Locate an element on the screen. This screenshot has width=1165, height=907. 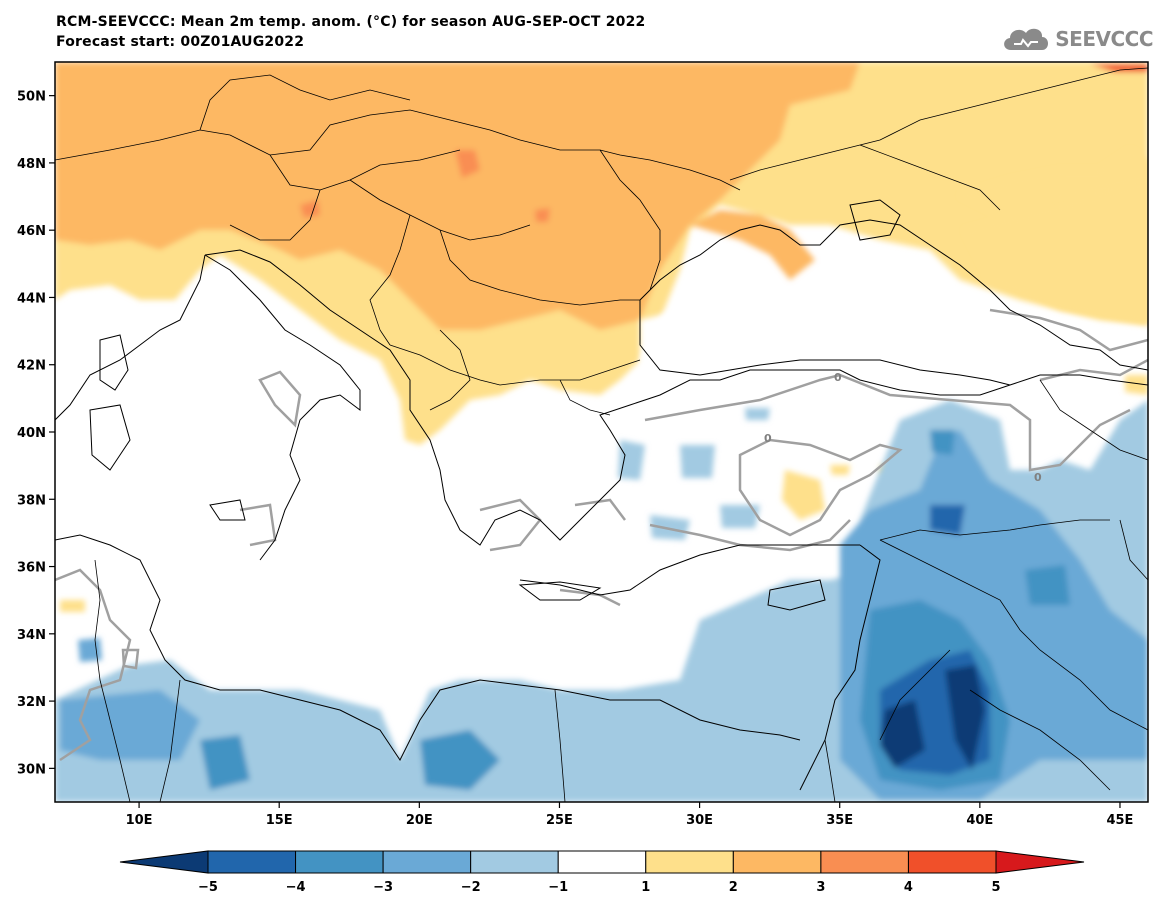
lat-tick-label: 36N is located at coordinates (31, 568).